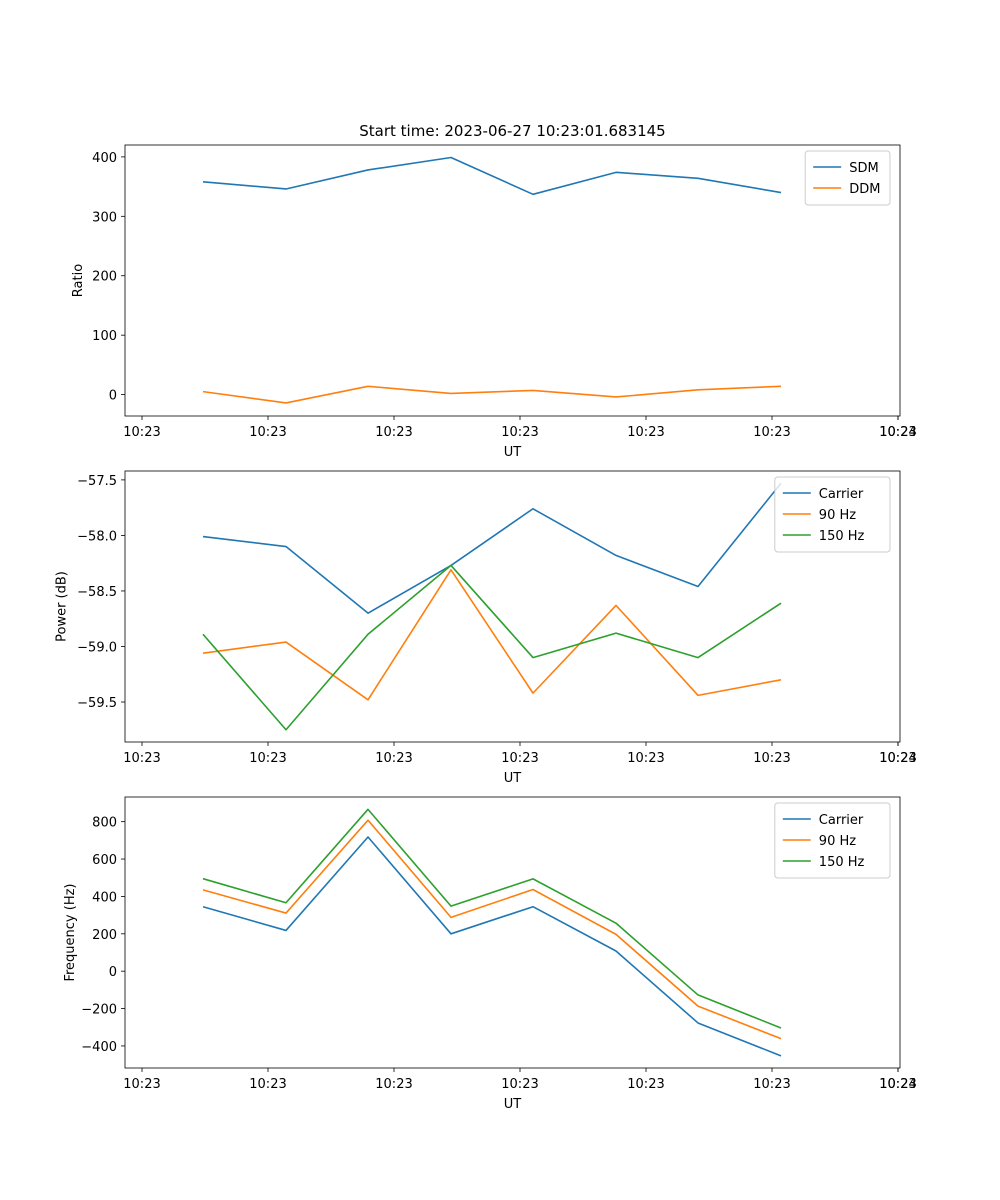  I want to click on y-axis-label: Ratio, so click(78, 280).